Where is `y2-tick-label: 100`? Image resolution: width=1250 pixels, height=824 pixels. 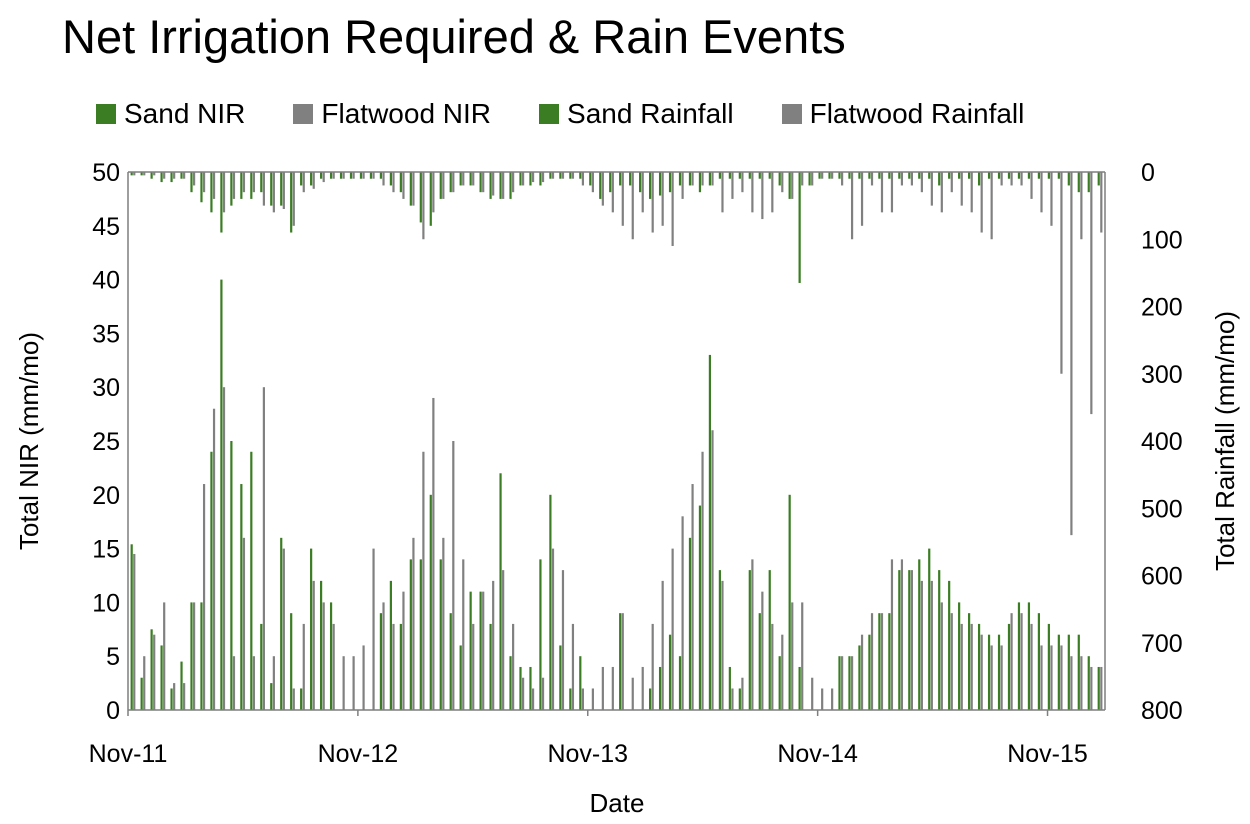
y2-tick-label: 100 is located at coordinates (1162, 240).